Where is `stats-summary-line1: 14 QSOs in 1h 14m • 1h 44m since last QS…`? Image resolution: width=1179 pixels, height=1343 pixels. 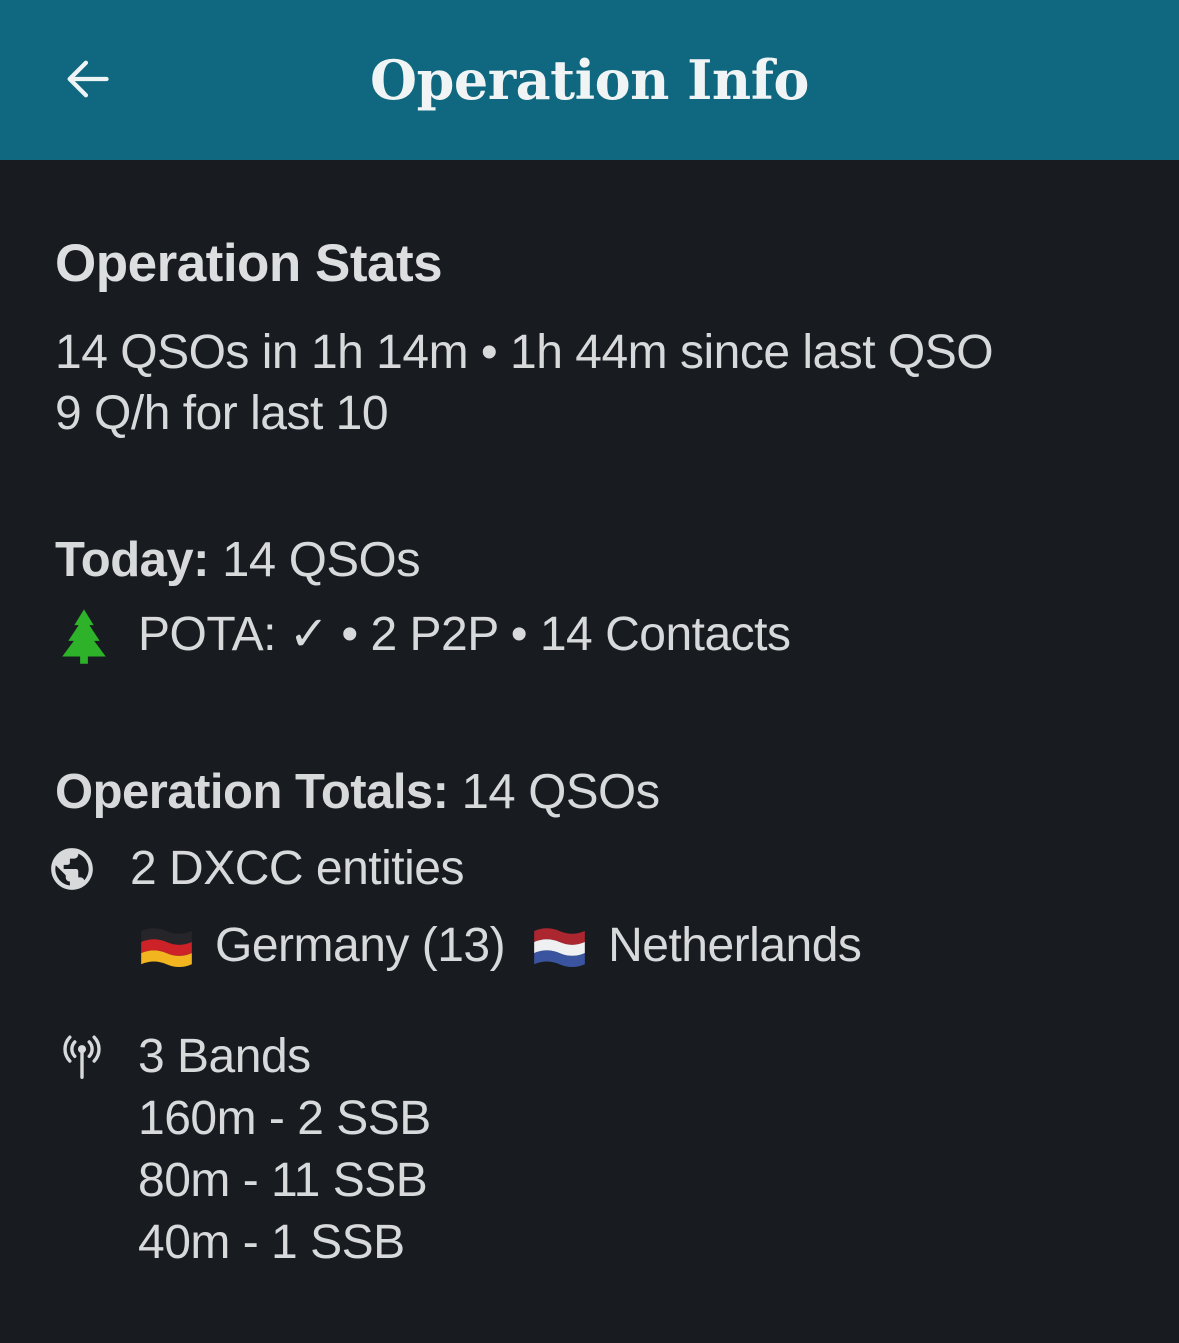
stats-summary-line1: 14 QSOs in 1h 14m • 1h 44m since last QS… is located at coordinates (524, 352).